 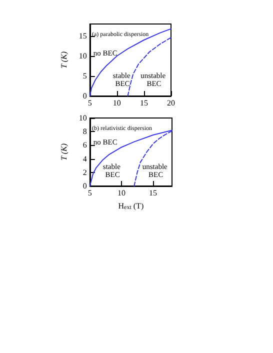 I want to click on y-tick-label: 4, so click(x=84, y=159).